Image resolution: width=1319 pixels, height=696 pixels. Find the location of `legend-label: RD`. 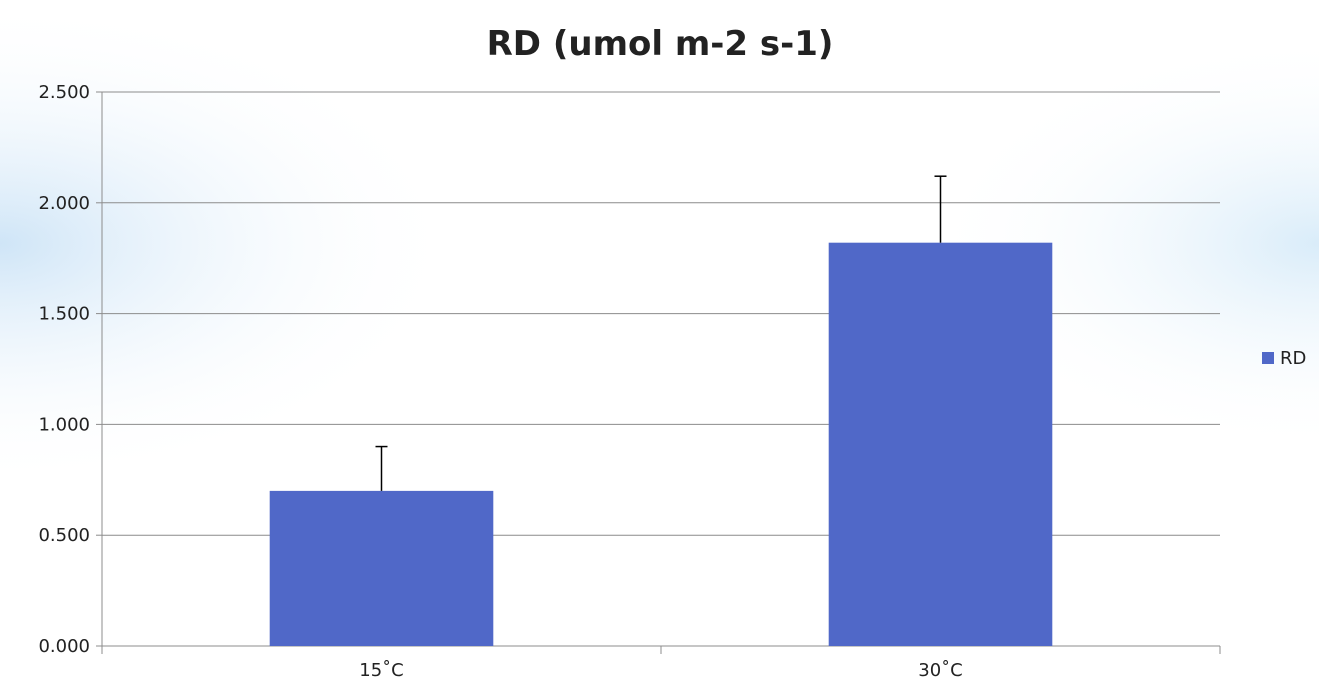

legend-label: RD is located at coordinates (1293, 358).